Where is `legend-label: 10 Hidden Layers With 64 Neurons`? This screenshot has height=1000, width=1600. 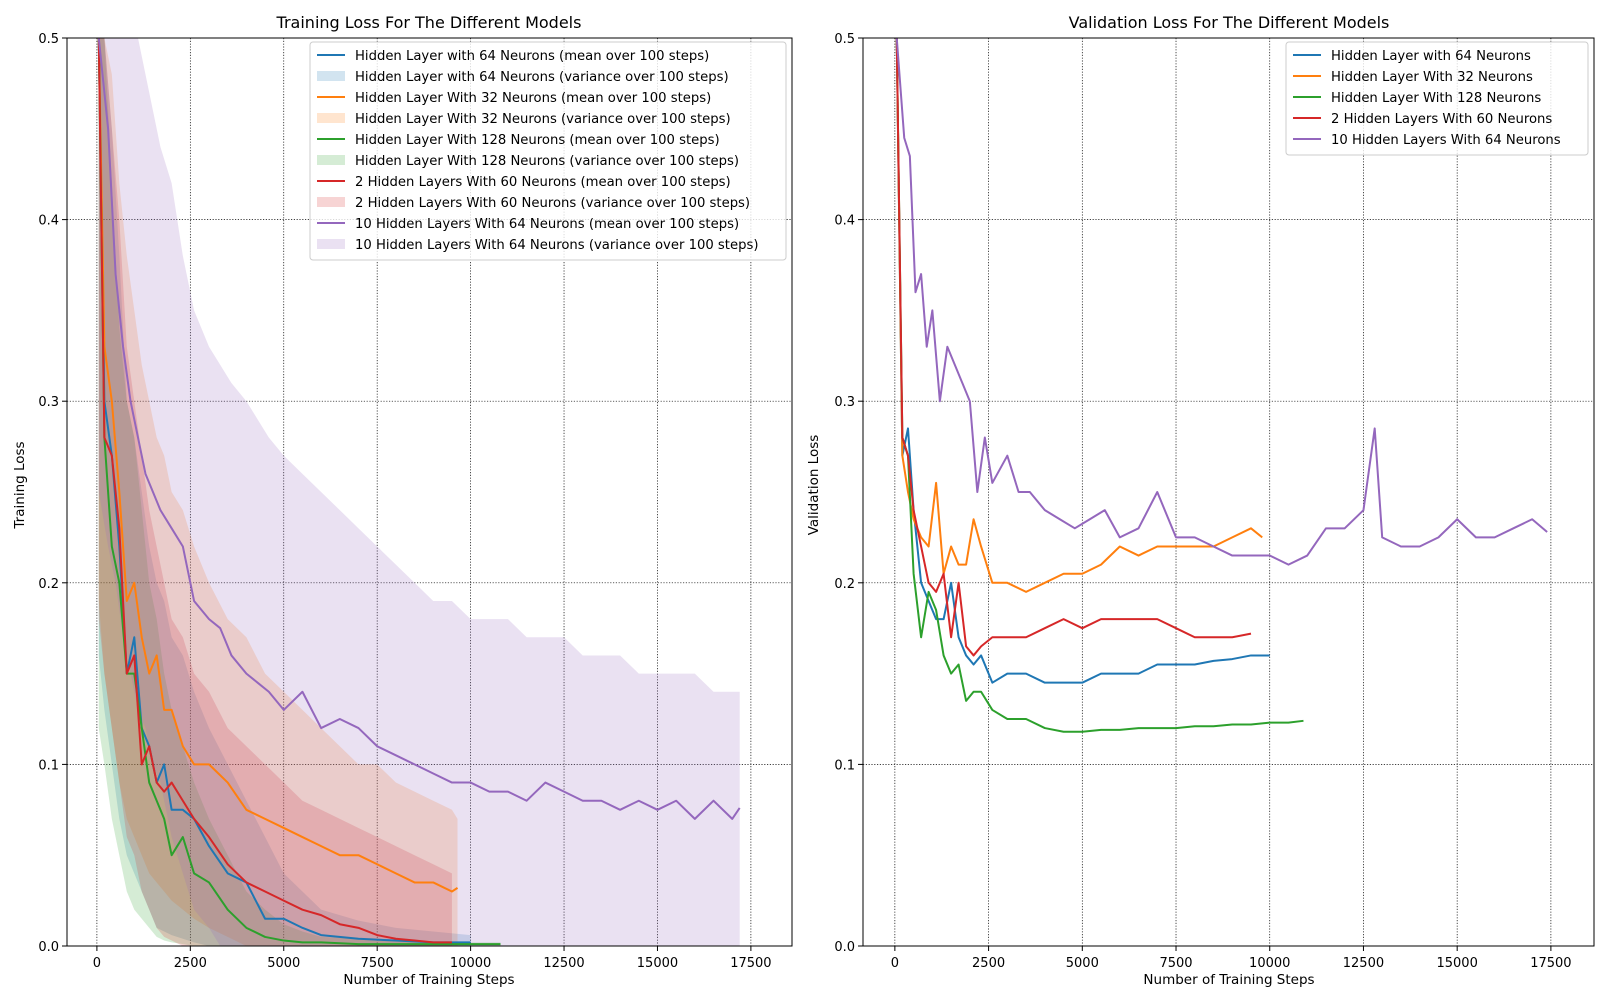 legend-label: 10 Hidden Layers With 64 Neurons is located at coordinates (1446, 140).